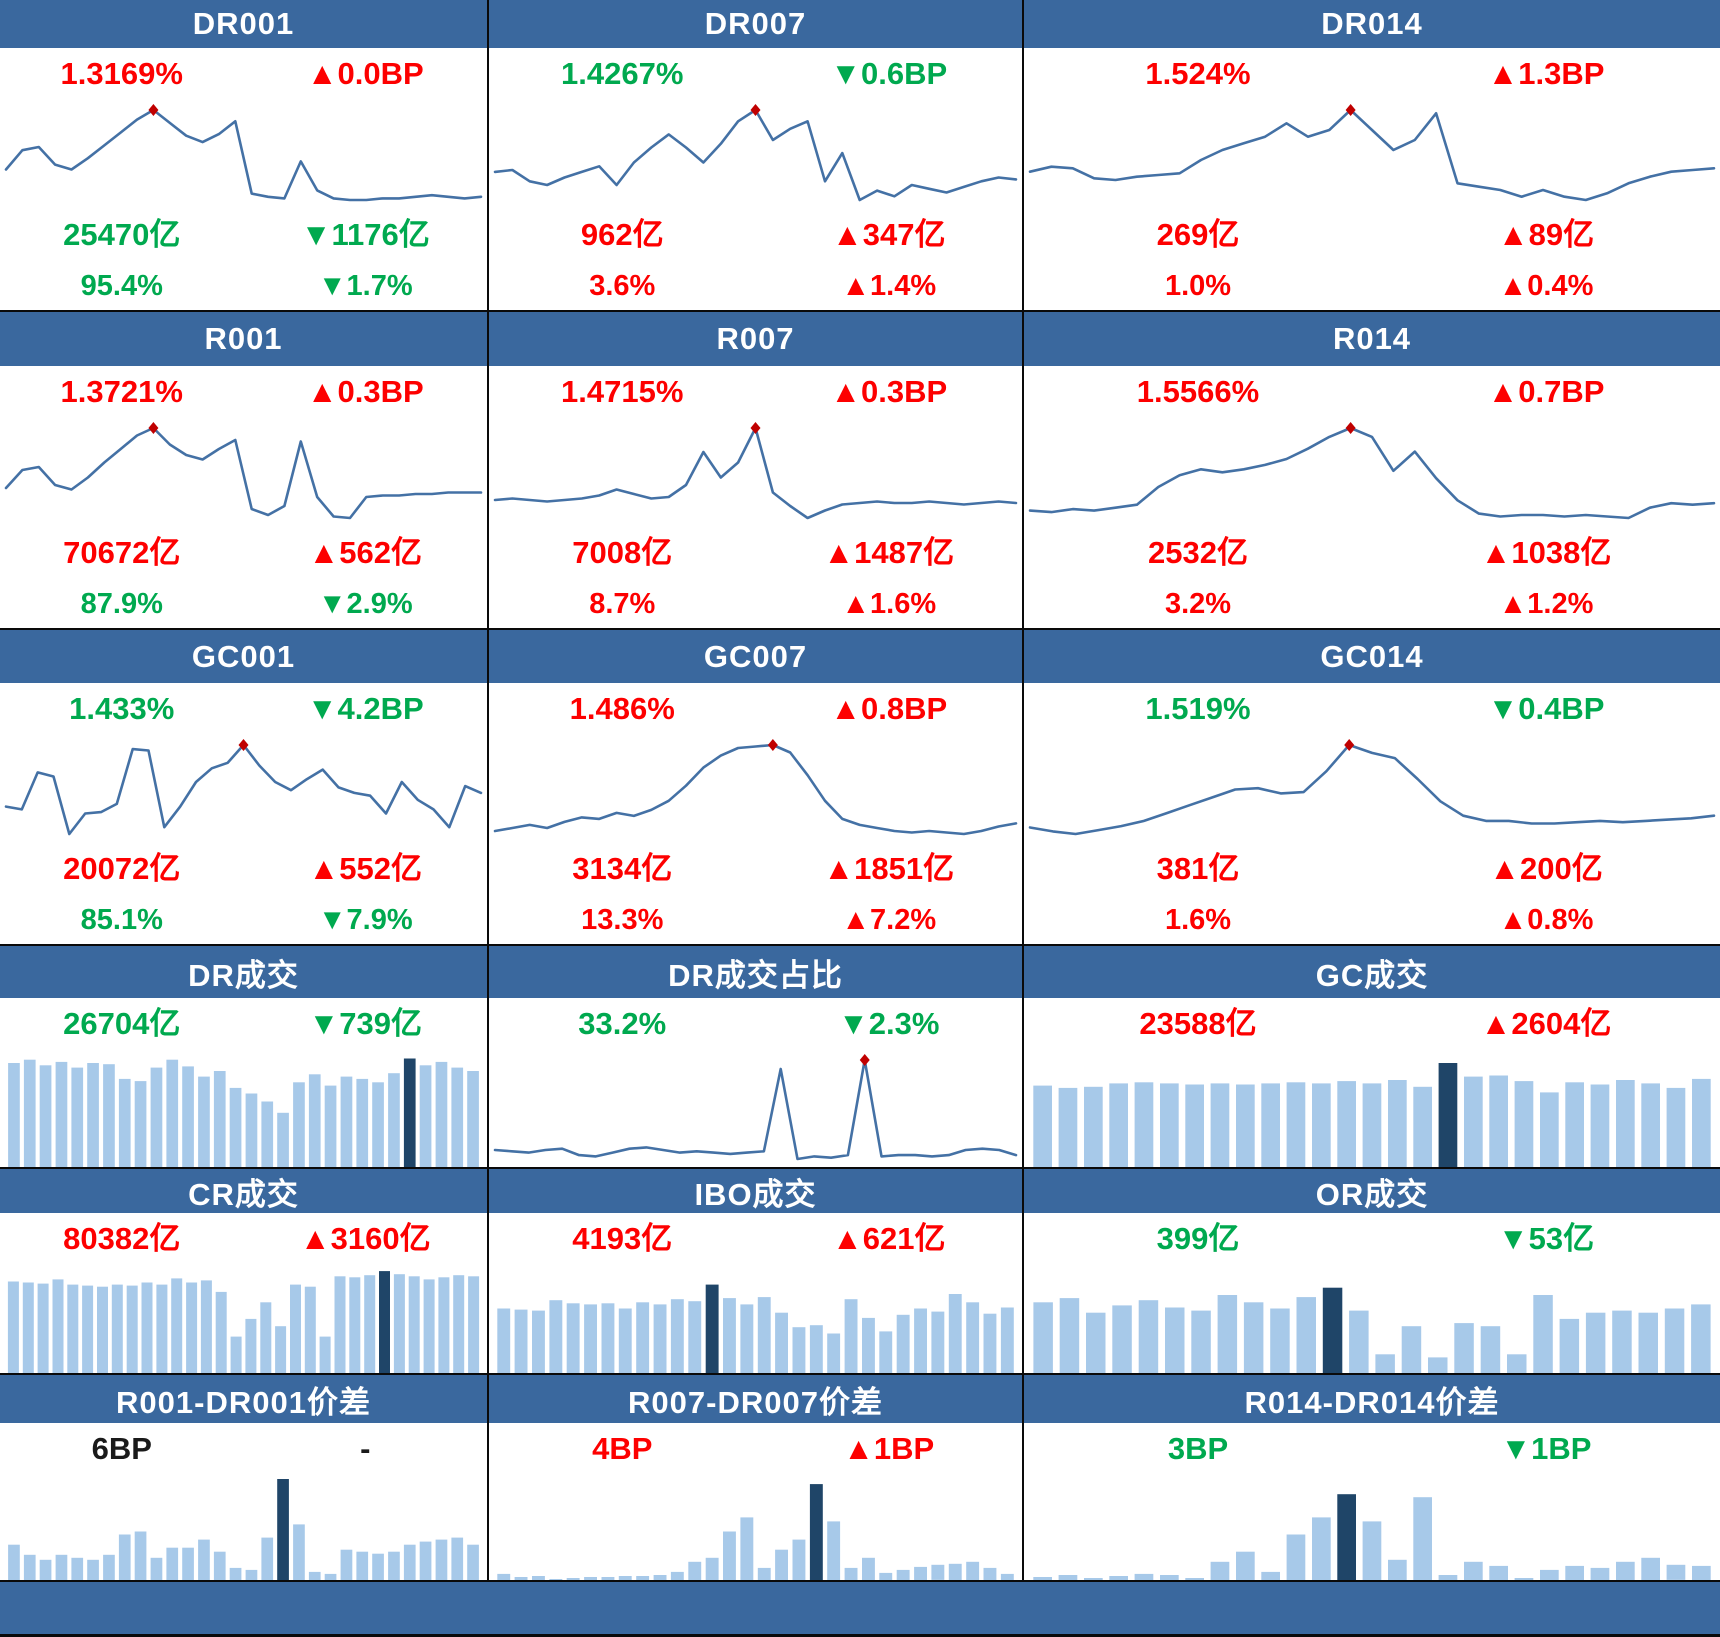 The height and width of the screenshot is (1637, 1720). I want to click on IBO-volume-change: ▲621亿, so click(889, 1238).